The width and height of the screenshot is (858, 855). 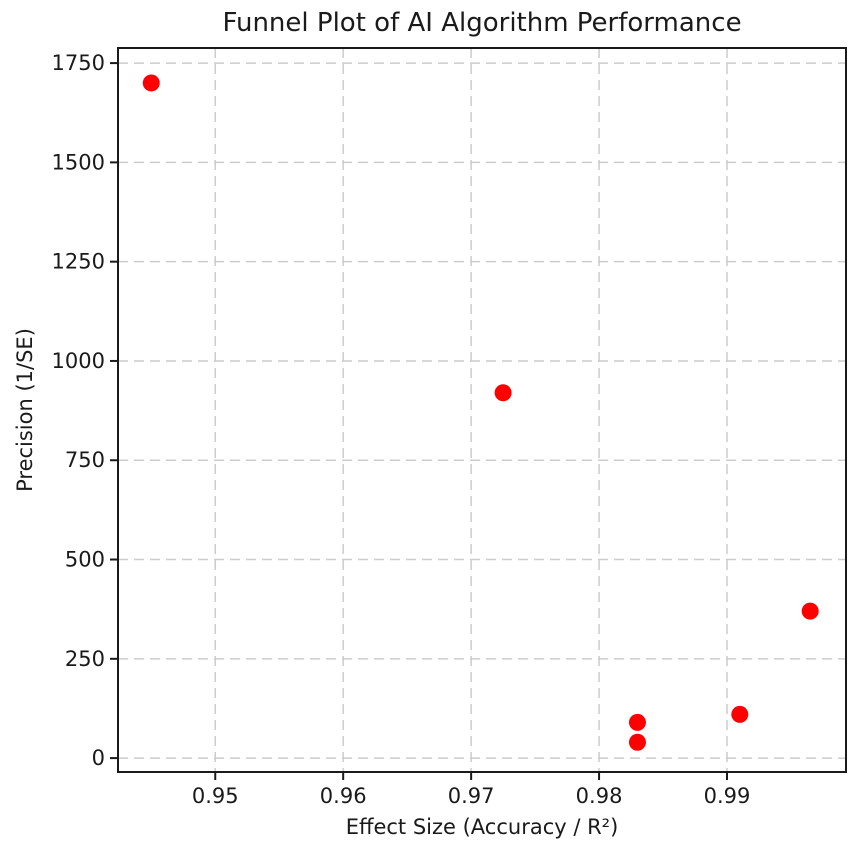 I want to click on y-tick-label: 1500, so click(x=78, y=162).